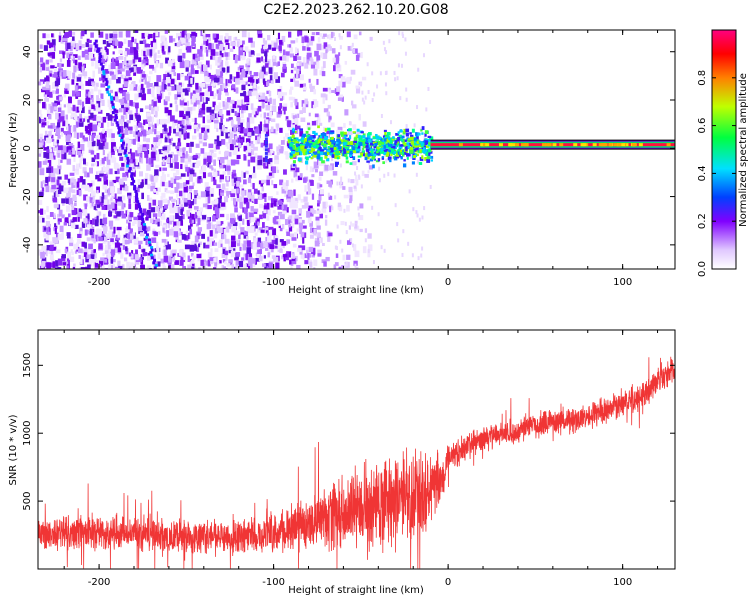 The height and width of the screenshot is (600, 750). Describe the element at coordinates (13, 150) in the screenshot. I see `spectrogram-ylabel: Frequency (Hz)` at that location.